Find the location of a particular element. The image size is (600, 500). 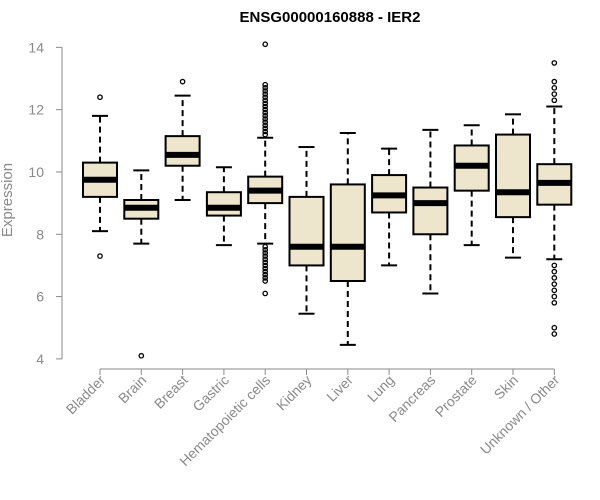

y-axis: 4 6 8 10 12 14 is located at coordinates (45, 203).